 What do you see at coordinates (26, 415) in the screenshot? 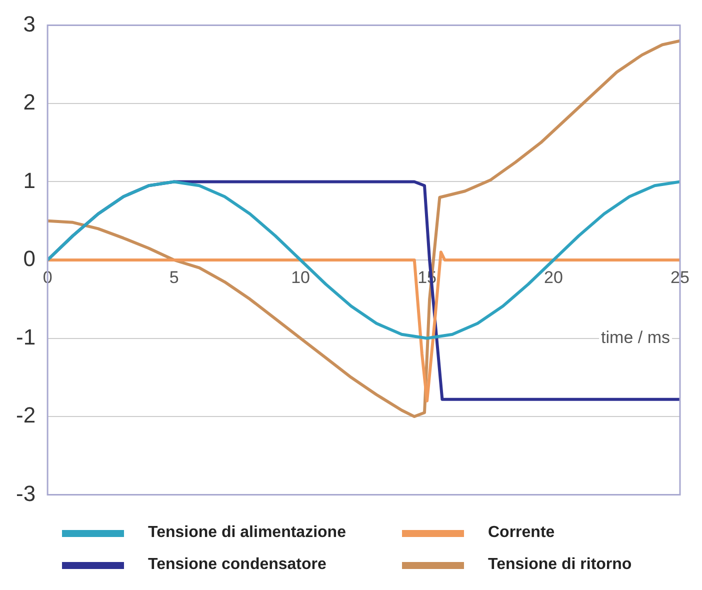
I see `y-tick-label: -2` at bounding box center [26, 415].